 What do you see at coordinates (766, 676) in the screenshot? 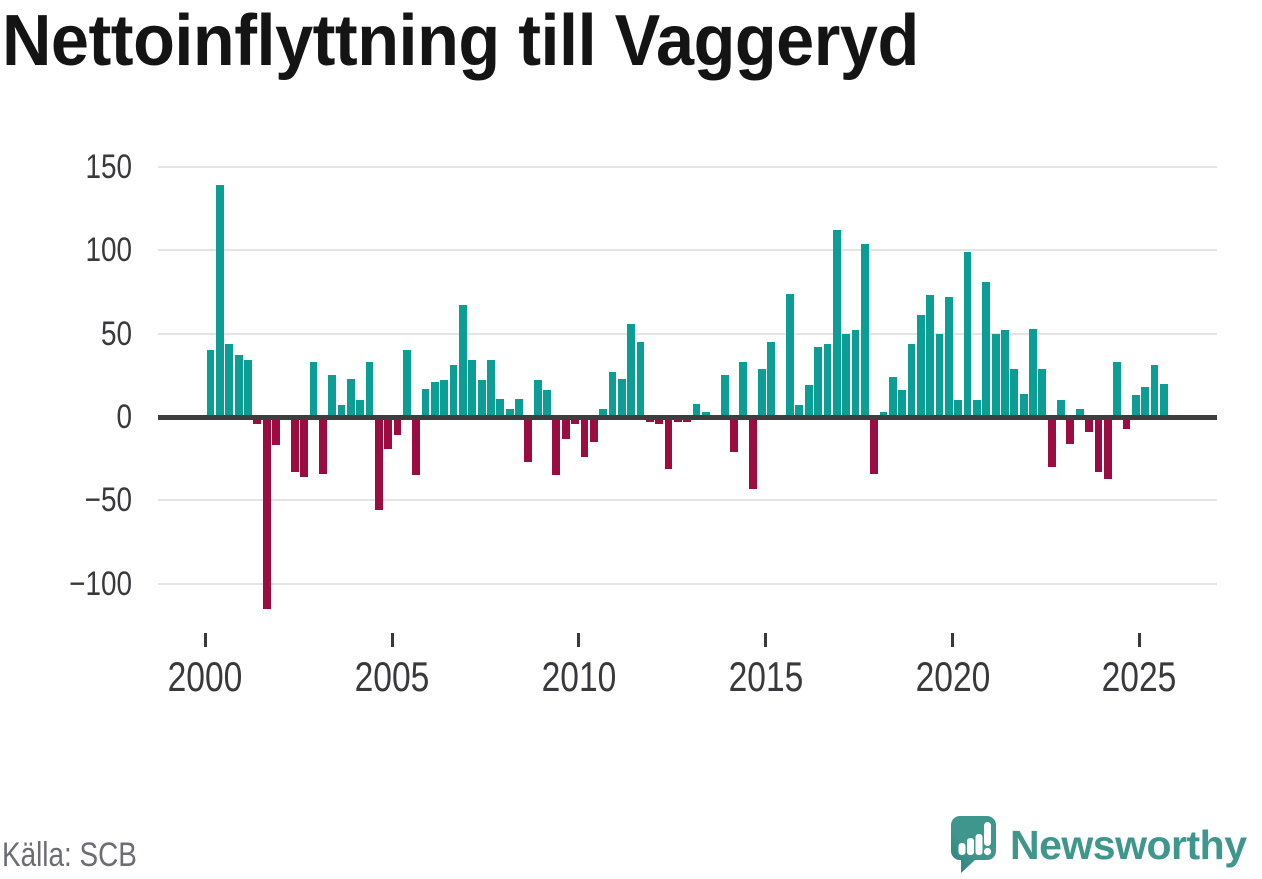
I see `x-axis-tick-label: 2015` at bounding box center [766, 676].